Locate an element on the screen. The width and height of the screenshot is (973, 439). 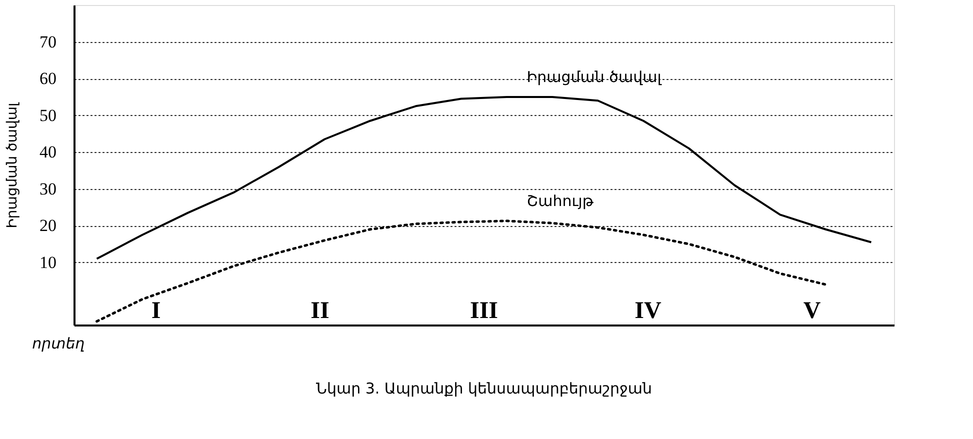
y-tick-label: 10 is located at coordinates (48, 262).